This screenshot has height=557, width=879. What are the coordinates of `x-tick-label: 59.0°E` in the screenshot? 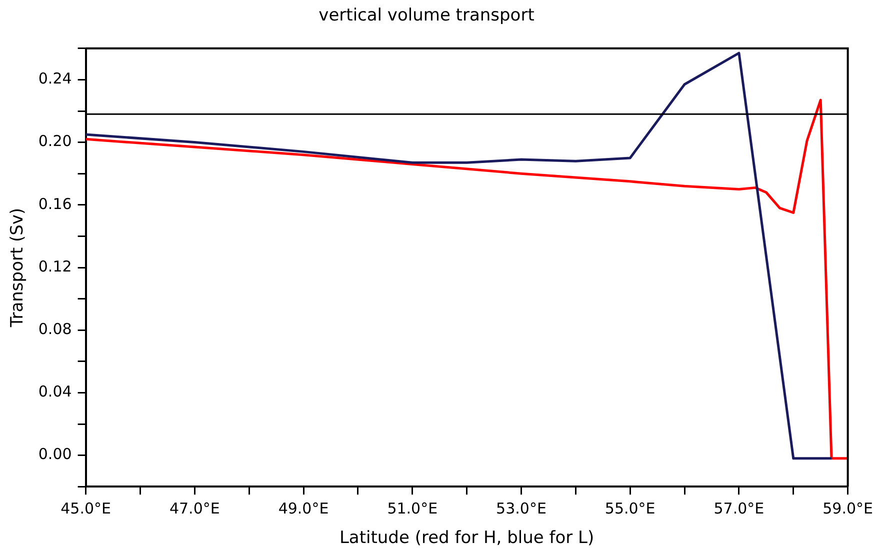 It's located at (848, 508).